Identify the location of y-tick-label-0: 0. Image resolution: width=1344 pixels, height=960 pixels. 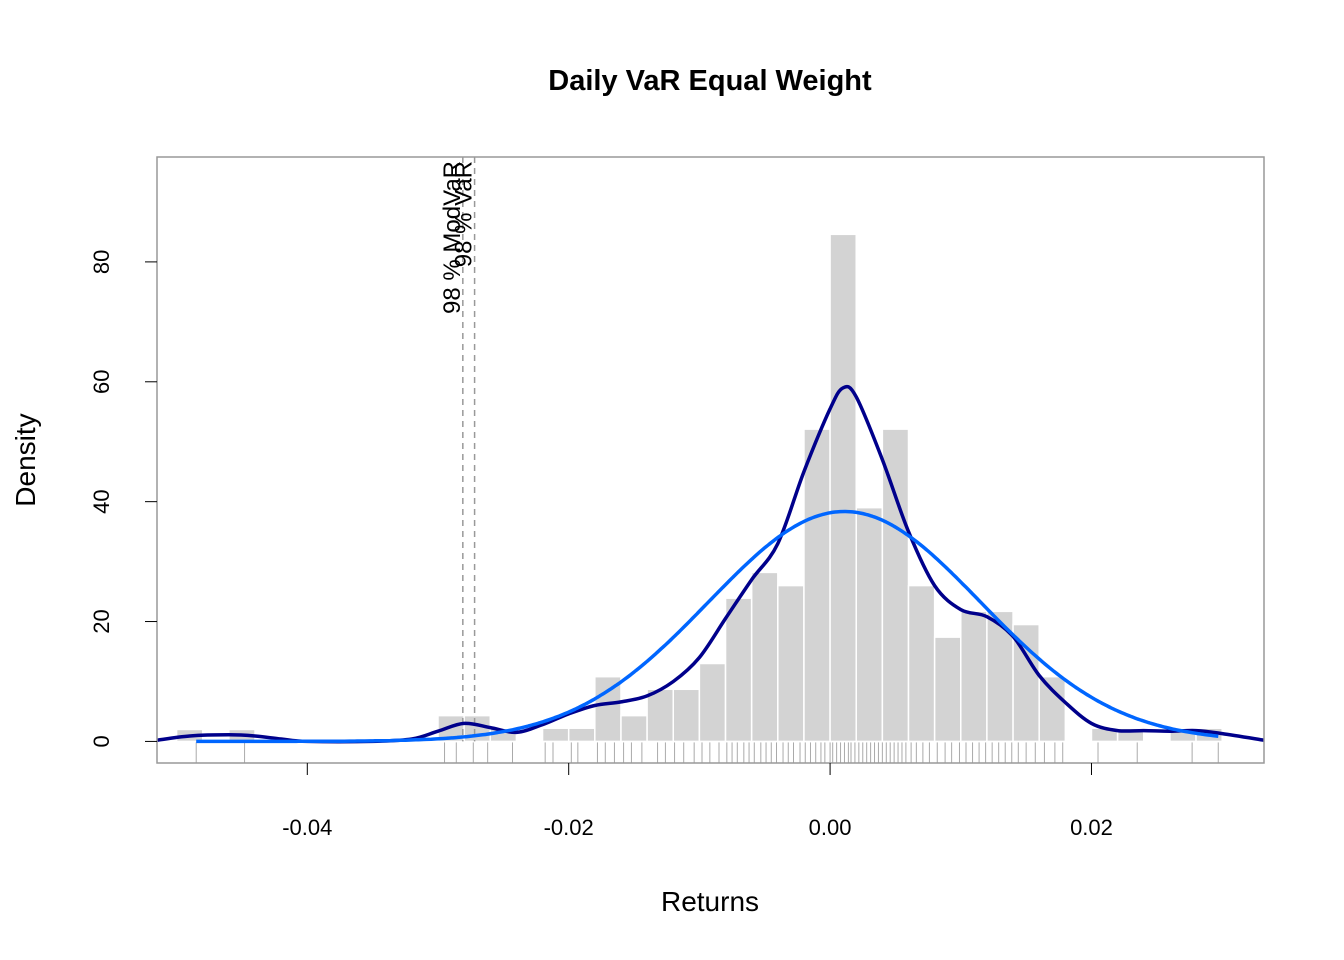
(101, 741).